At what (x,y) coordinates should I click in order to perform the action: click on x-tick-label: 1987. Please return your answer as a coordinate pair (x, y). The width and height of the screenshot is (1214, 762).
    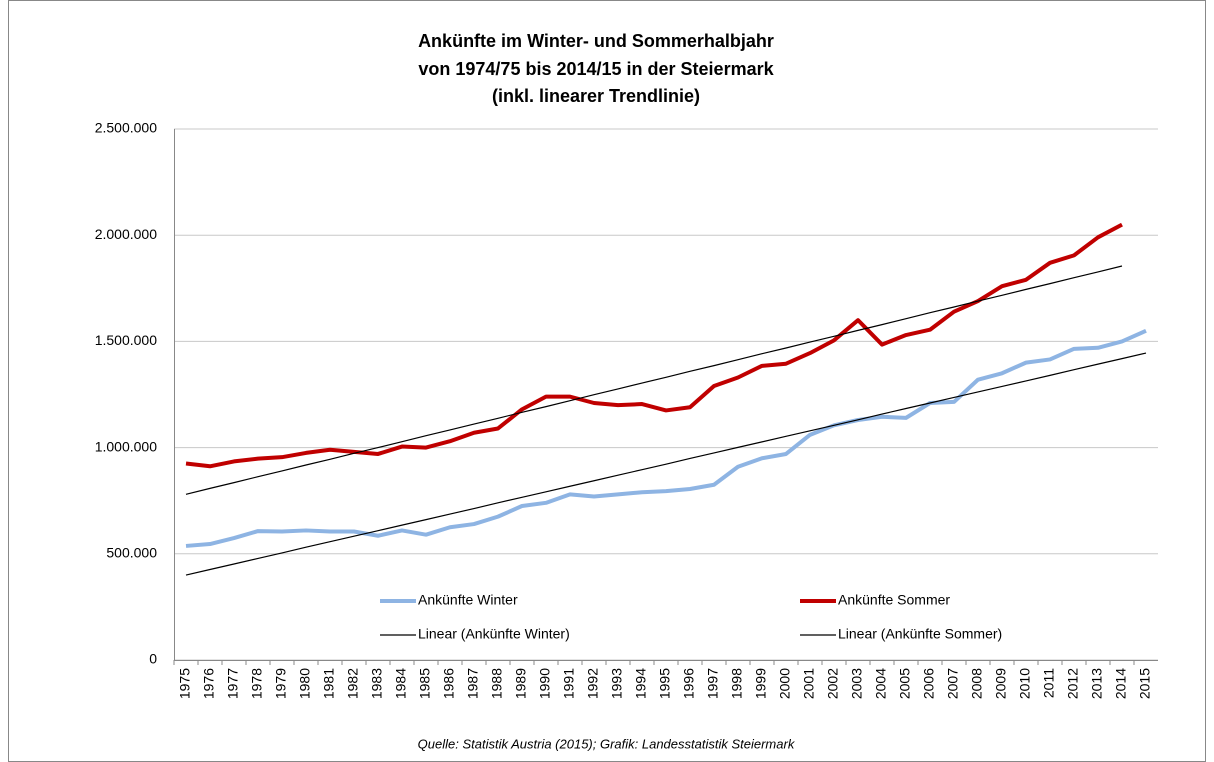
    Looking at the image, I should click on (473, 683).